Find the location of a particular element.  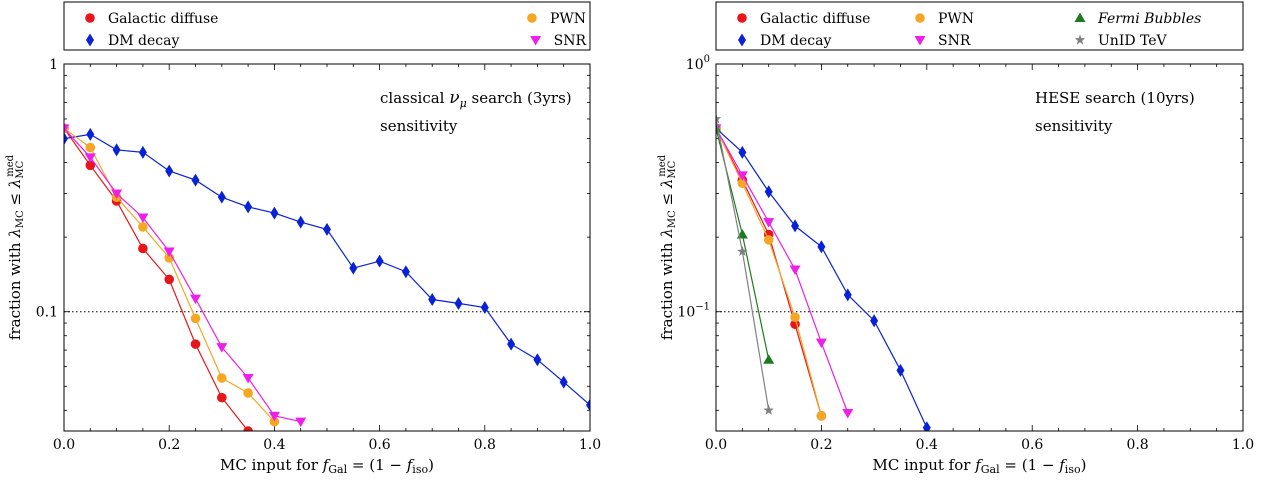

series-fermi-bubbles is located at coordinates (745, 243).